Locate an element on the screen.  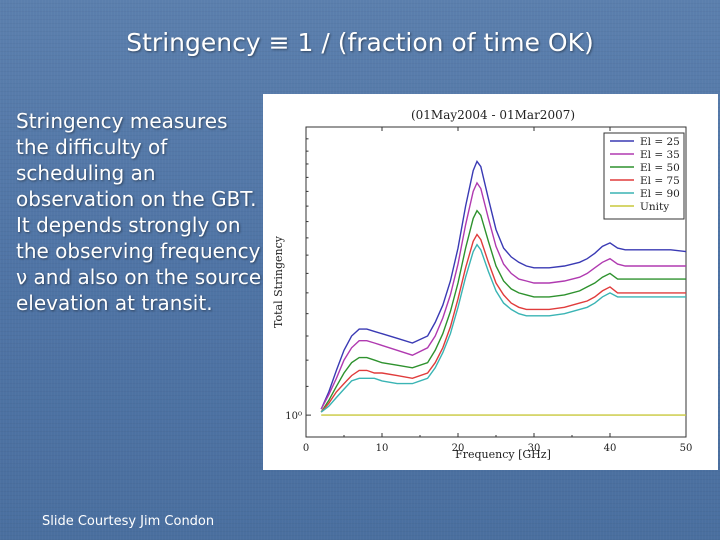
x-axis-label: Frequency [GHz] is located at coordinates (503, 454).